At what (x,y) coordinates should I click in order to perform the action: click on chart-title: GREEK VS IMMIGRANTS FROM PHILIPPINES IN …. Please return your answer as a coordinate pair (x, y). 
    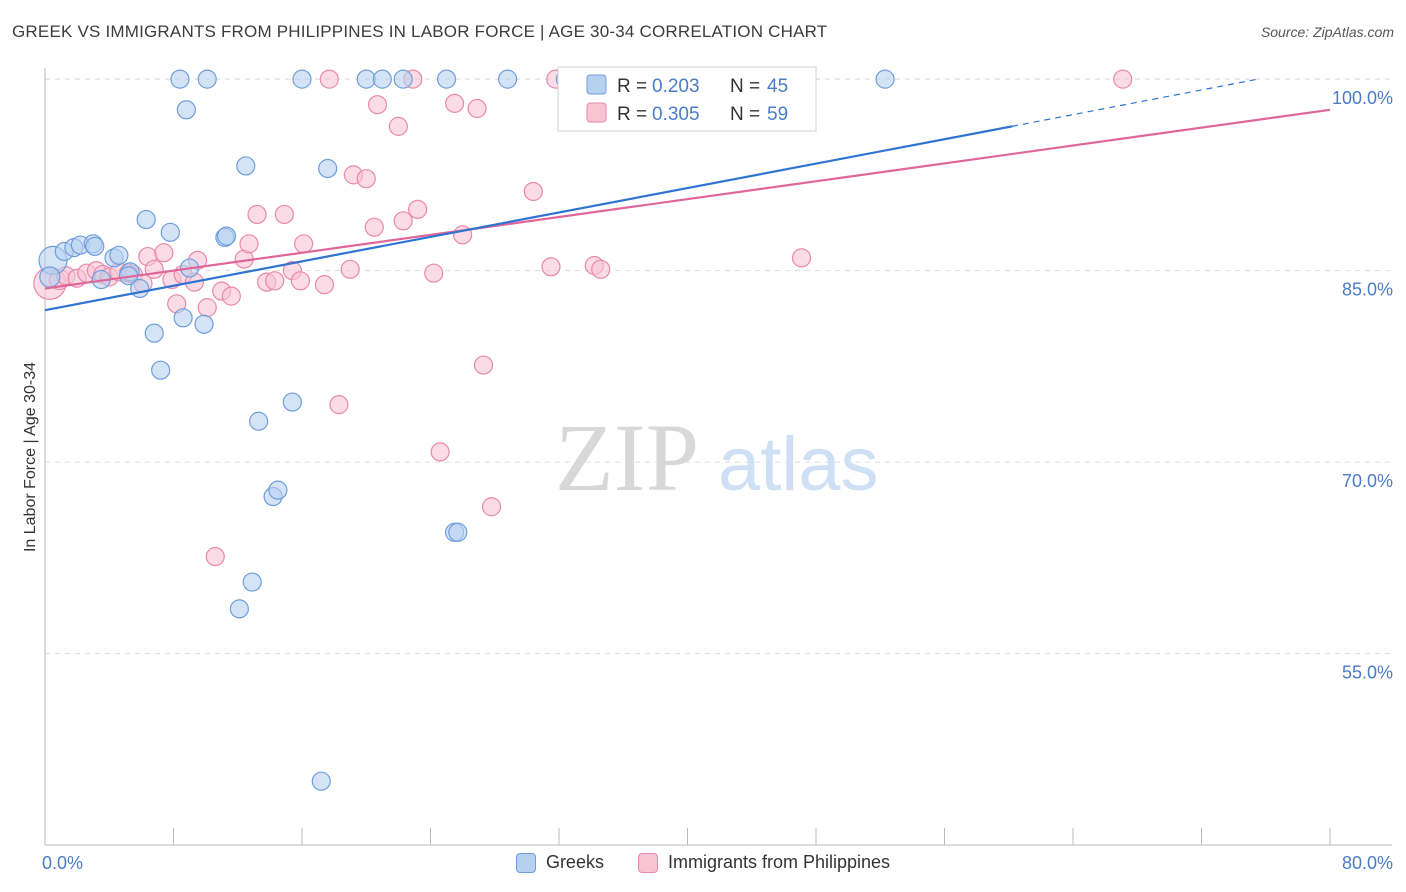
    Looking at the image, I should click on (420, 31).